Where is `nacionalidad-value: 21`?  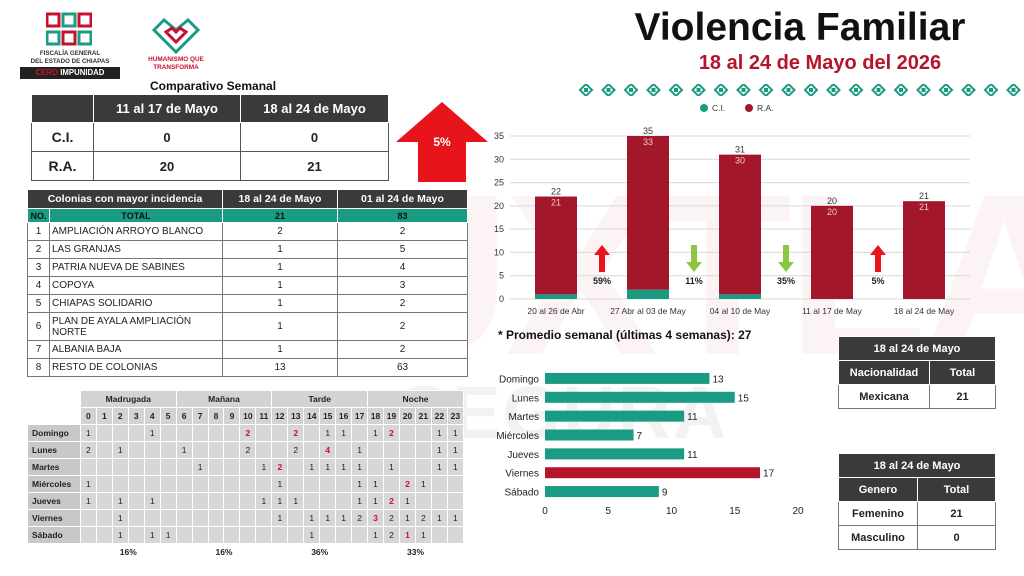
nacionalidad-value: 21 is located at coordinates (962, 396).